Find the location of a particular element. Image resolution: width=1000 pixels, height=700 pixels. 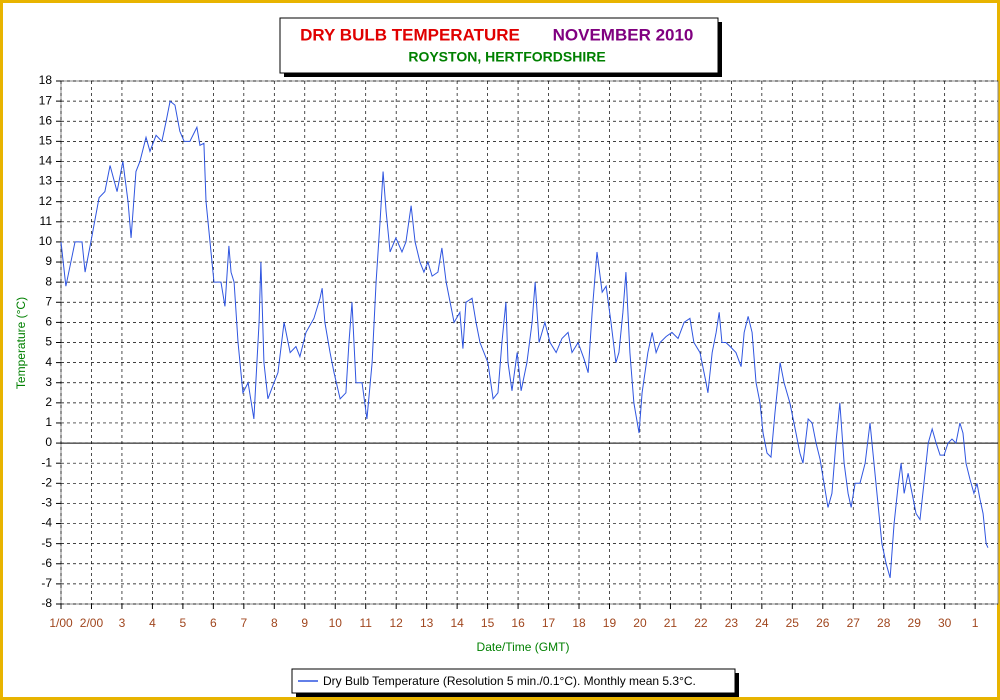

y-tick-label: 14 is located at coordinates (46, 161).